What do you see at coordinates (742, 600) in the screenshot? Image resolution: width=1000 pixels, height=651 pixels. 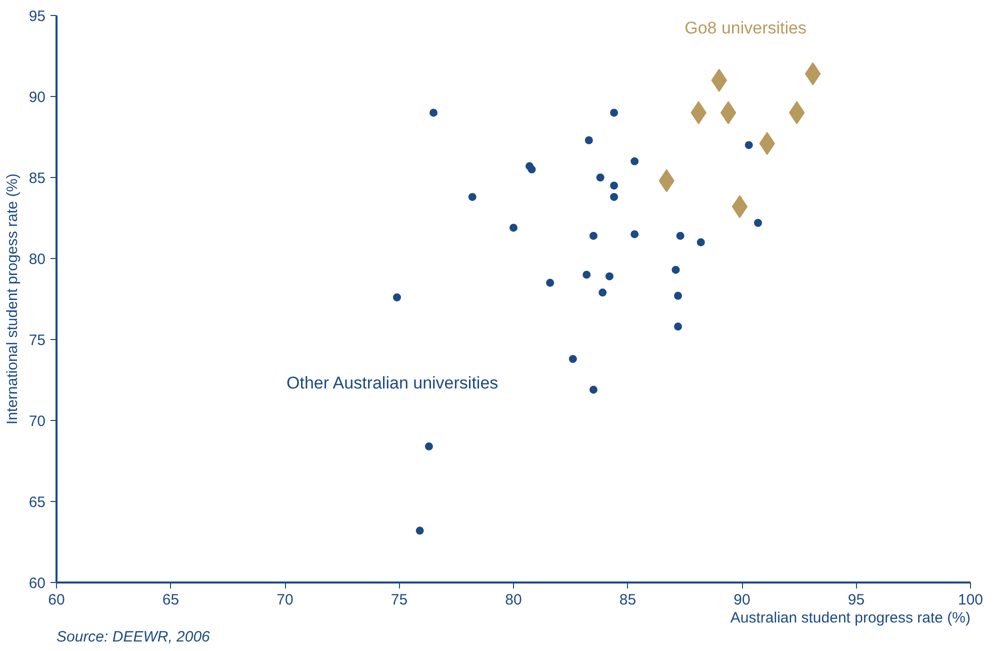 I see `x-tick-label: 90` at bounding box center [742, 600].